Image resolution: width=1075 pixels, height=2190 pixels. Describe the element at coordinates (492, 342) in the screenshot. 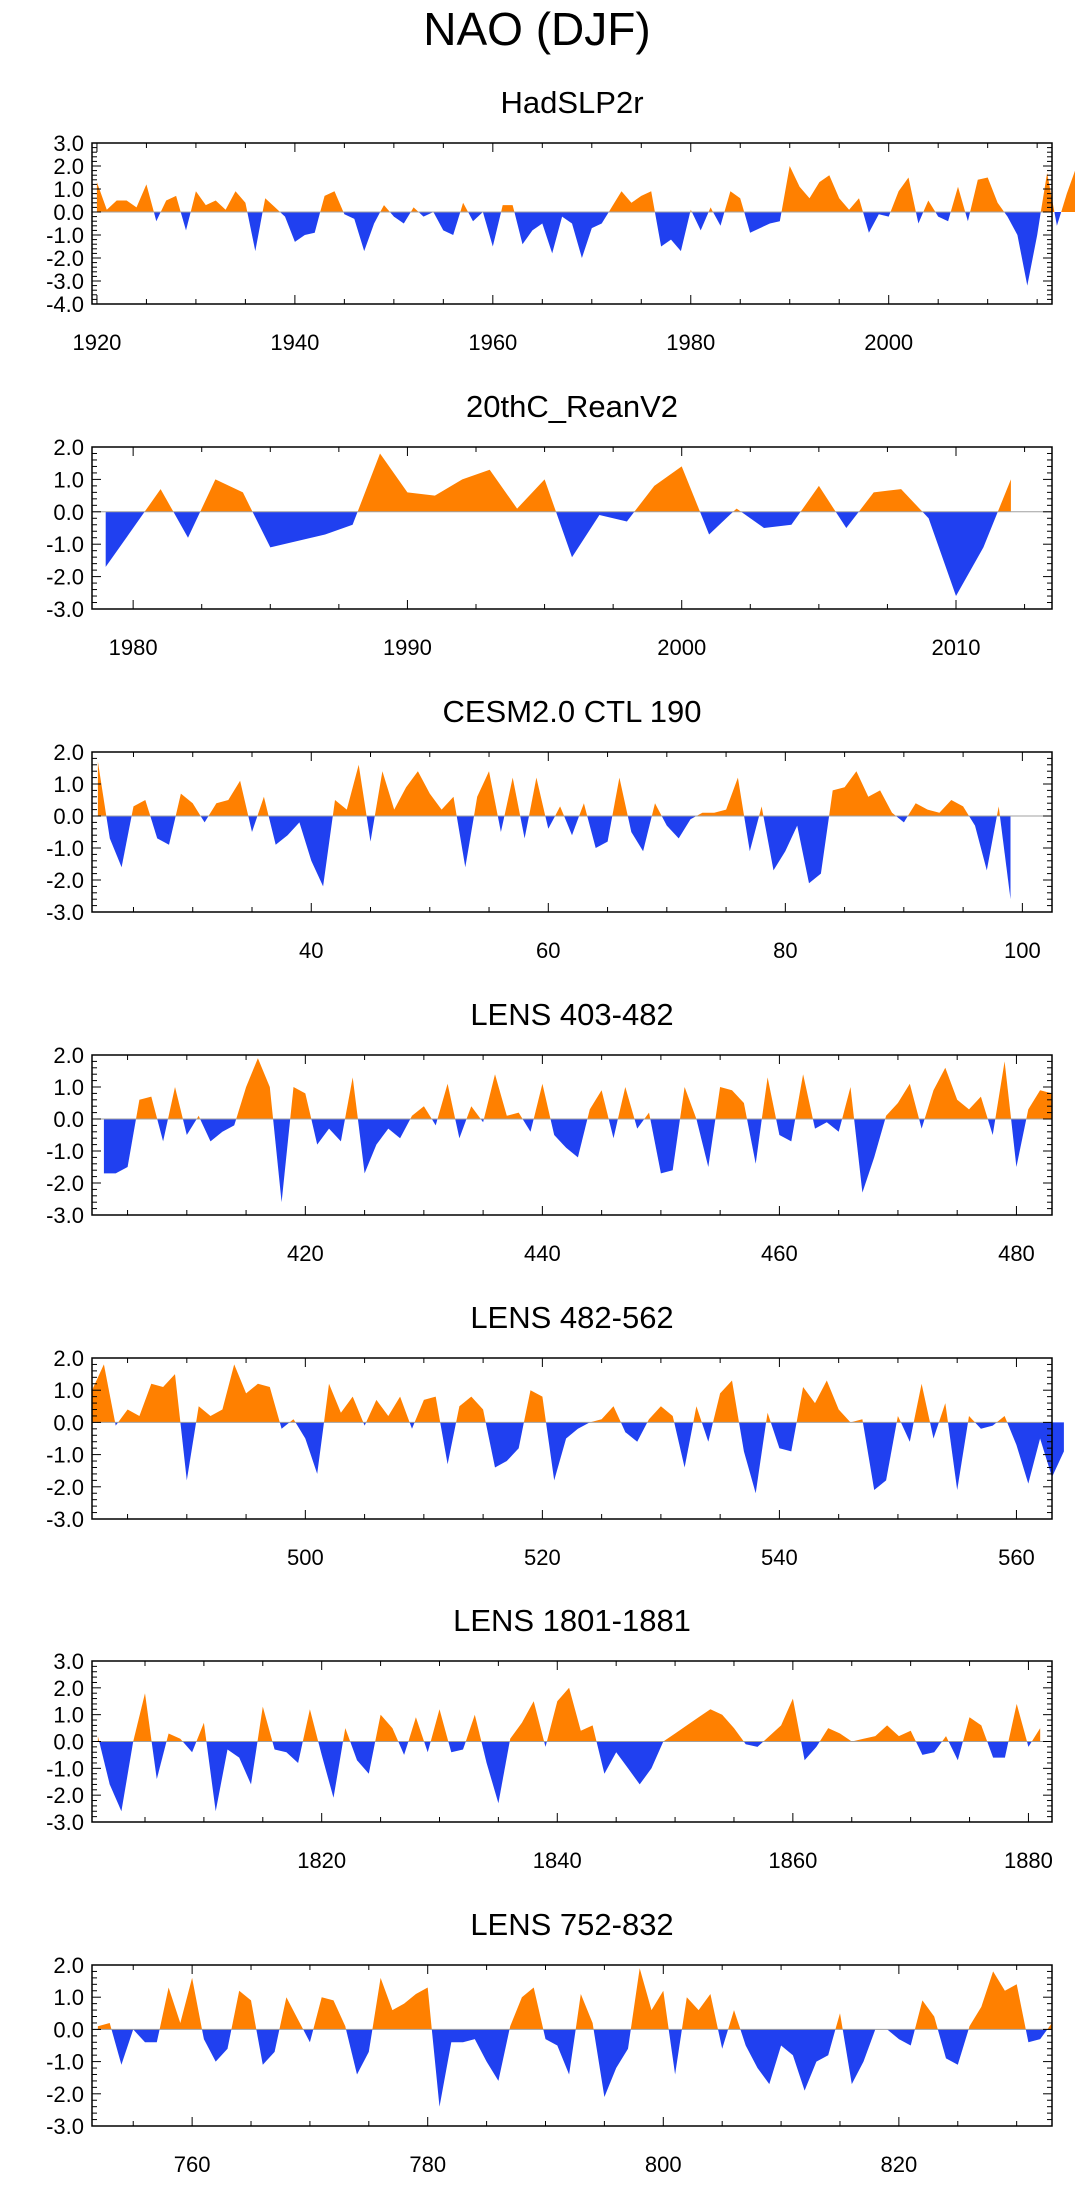

I see `x-tick-label: 1960` at that location.